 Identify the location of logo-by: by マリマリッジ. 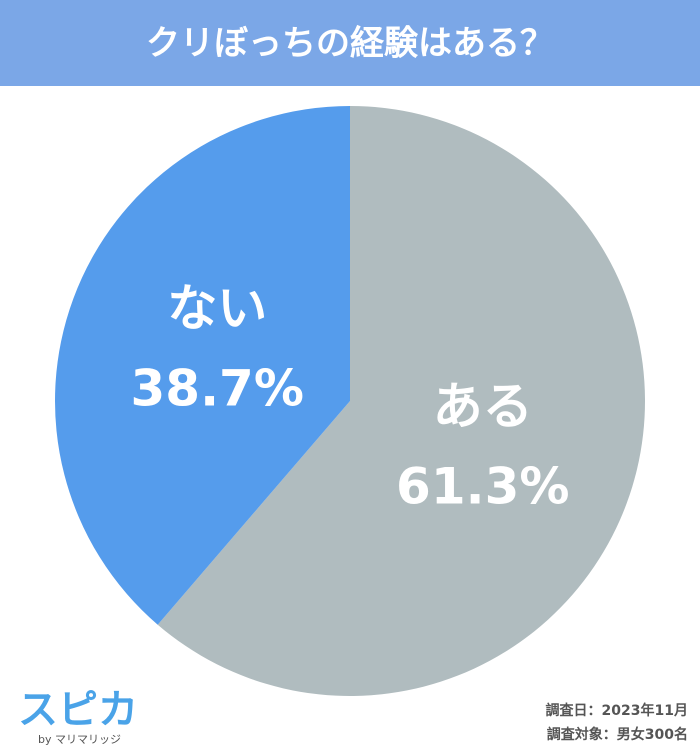
(79, 739).